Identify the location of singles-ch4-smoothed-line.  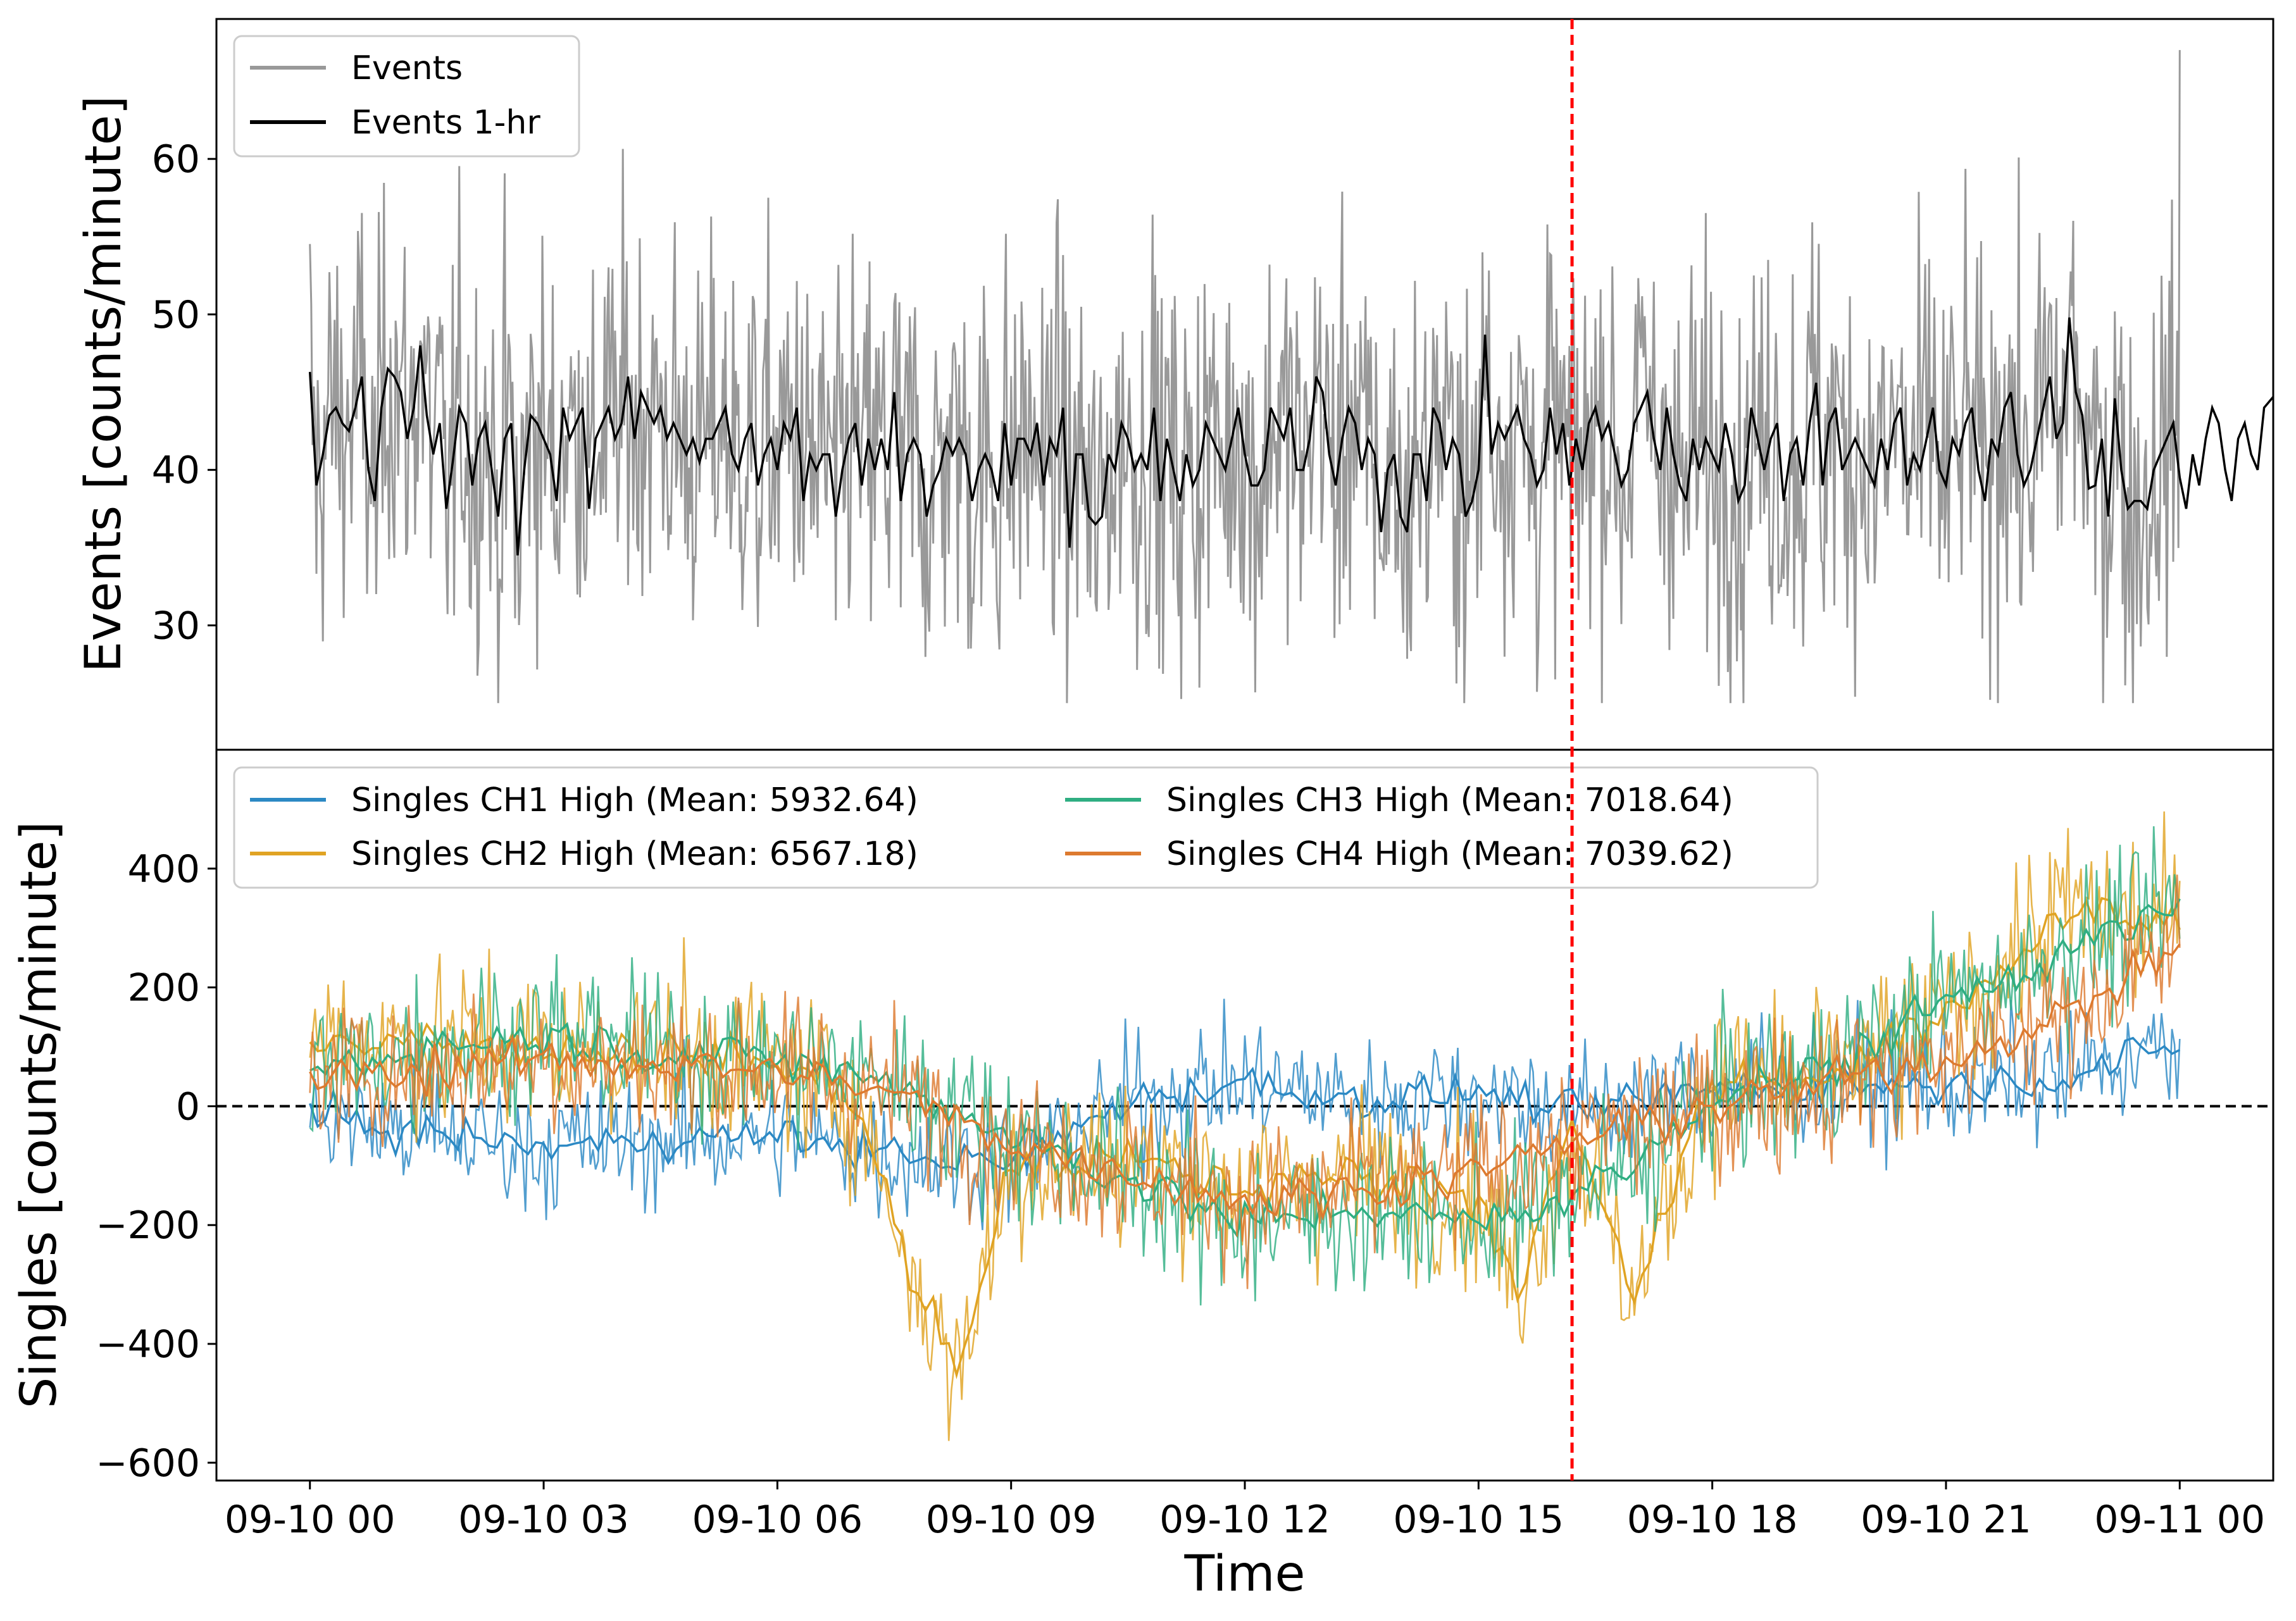
(1245, 1082).